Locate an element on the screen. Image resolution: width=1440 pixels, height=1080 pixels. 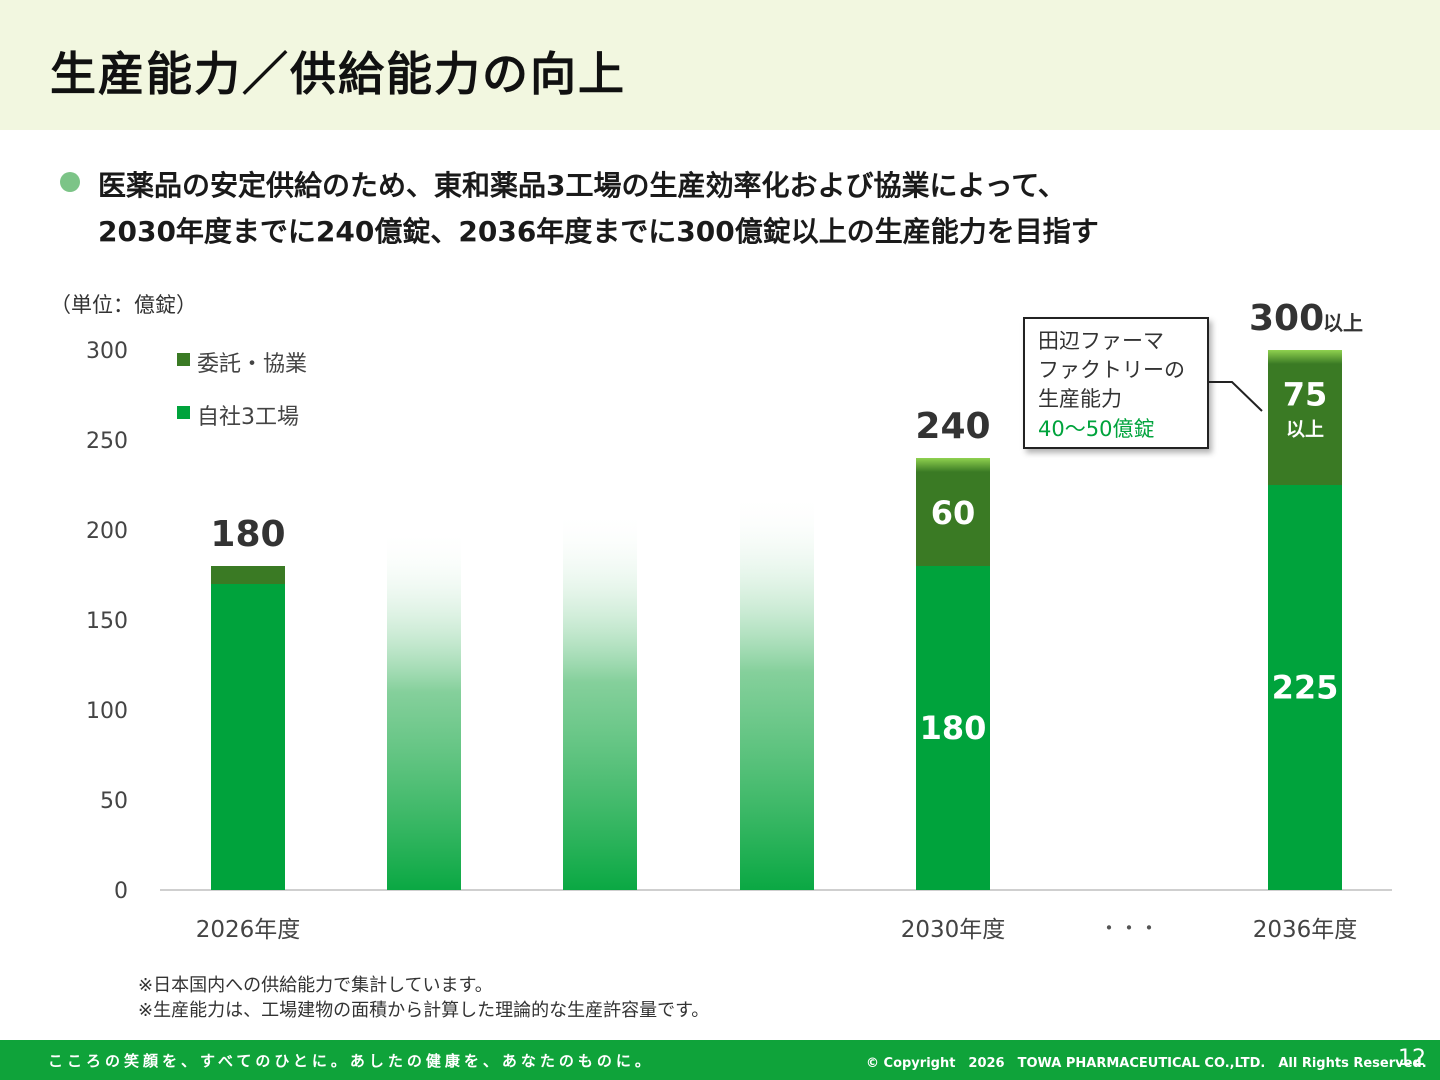
page-number: 12 is located at coordinates (1412, 1058).